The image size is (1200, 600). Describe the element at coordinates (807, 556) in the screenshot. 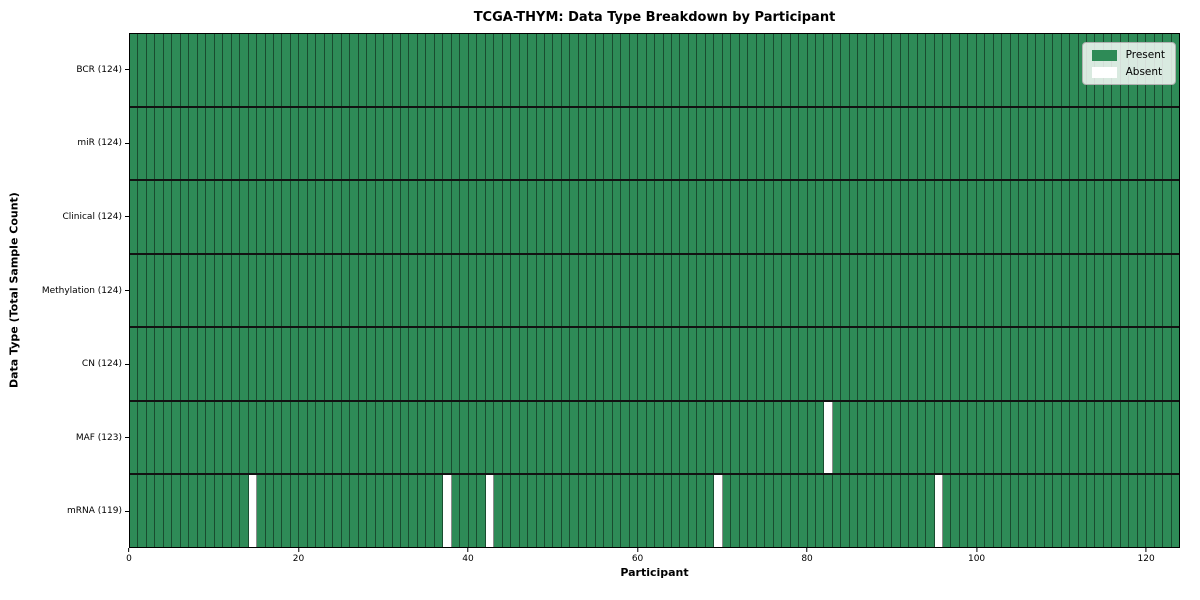

I see `x-tick: 80` at that location.